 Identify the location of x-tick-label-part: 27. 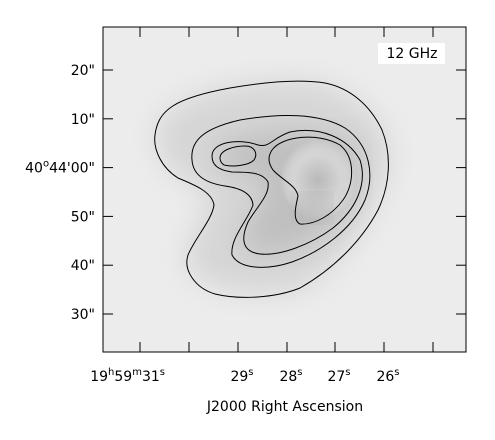
(336, 377).